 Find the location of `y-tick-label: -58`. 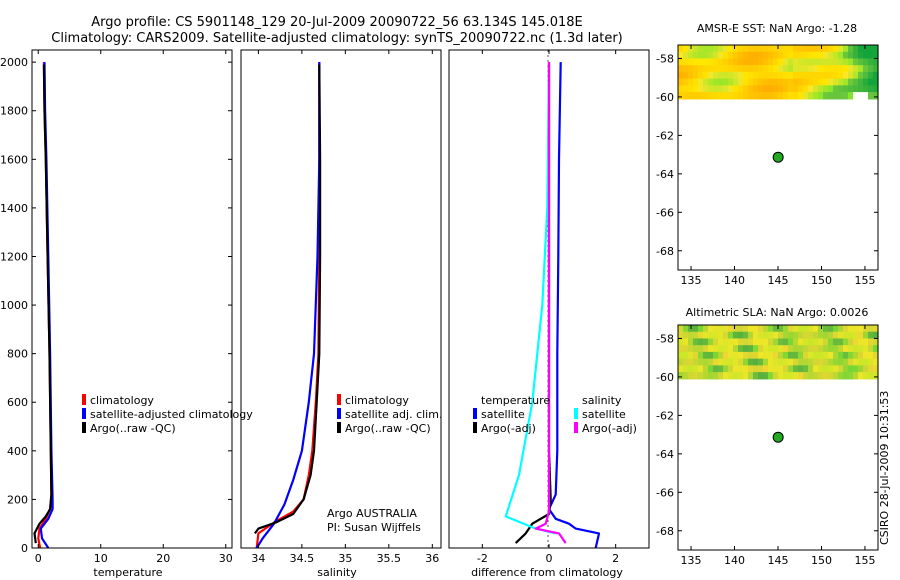

y-tick-label: -58 is located at coordinates (665, 58).